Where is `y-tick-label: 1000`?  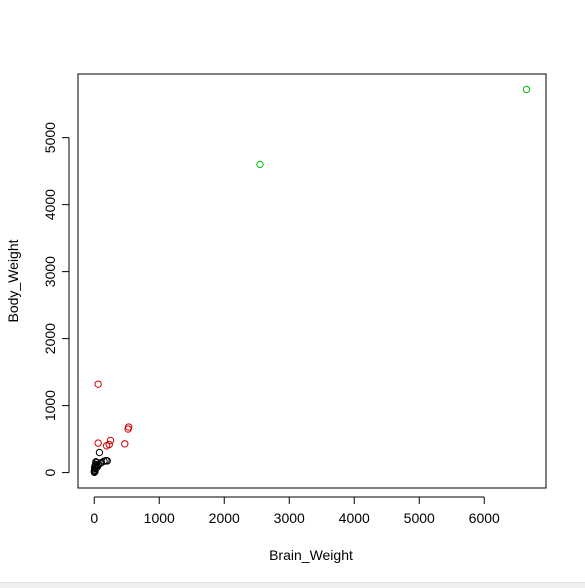
y-tick-label: 1000 is located at coordinates (50, 405).